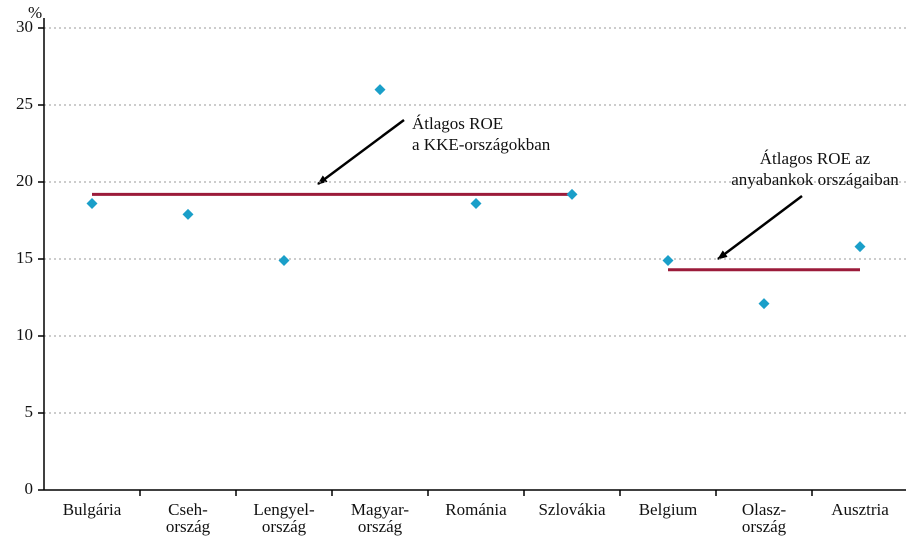  I want to click on x-tick-label: Magyar-, so click(380, 509).